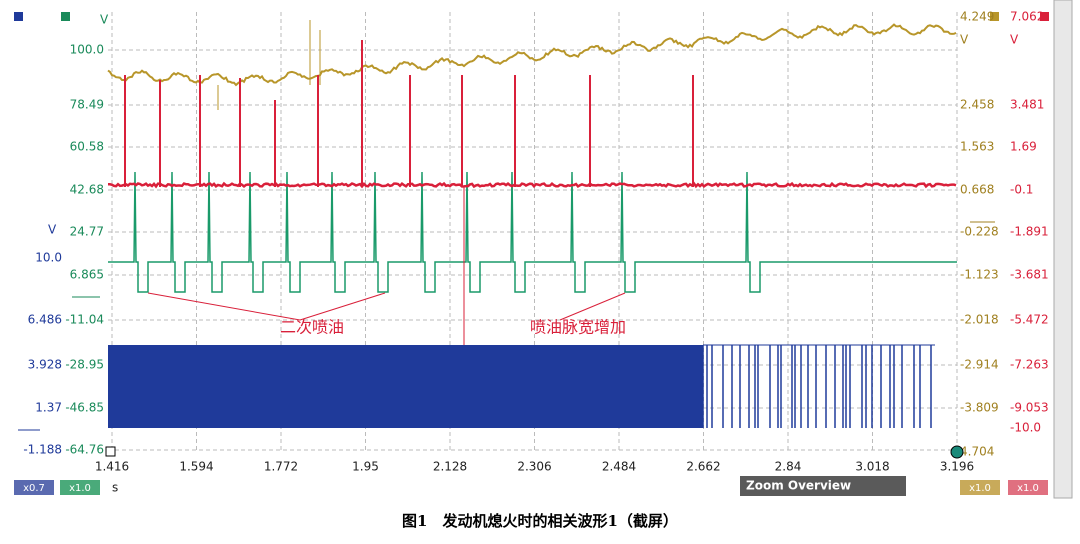 Image resolution: width=1080 pixels, height=544 pixels. Describe the element at coordinates (45, 365) in the screenshot. I see `axis-label: 3.928` at that location.